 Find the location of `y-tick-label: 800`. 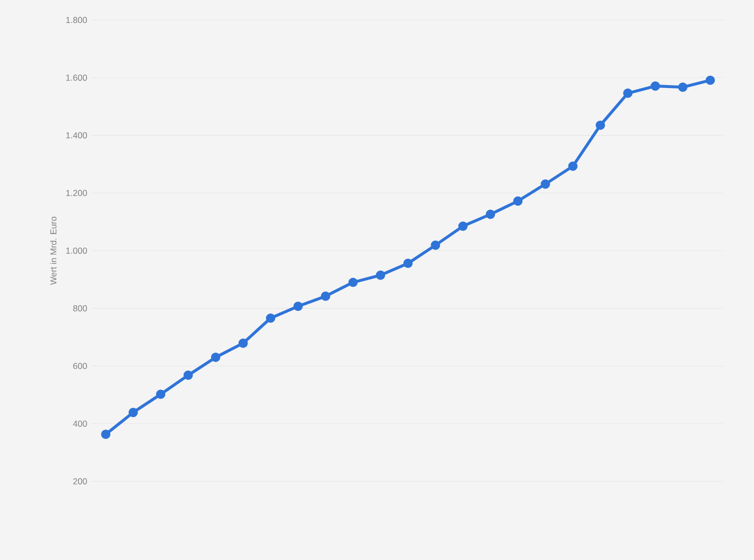

y-tick-label: 800 is located at coordinates (80, 308).